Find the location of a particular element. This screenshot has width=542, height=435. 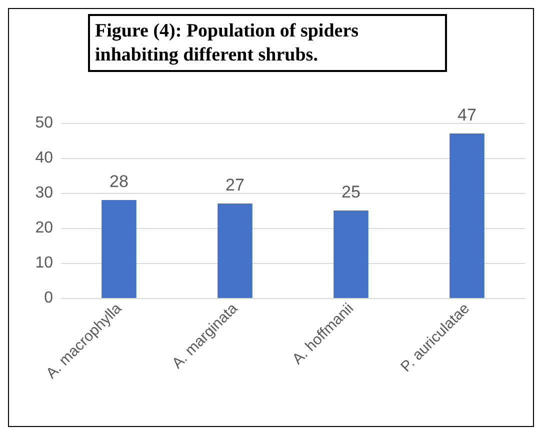

data-label: 28 is located at coordinates (119, 181).